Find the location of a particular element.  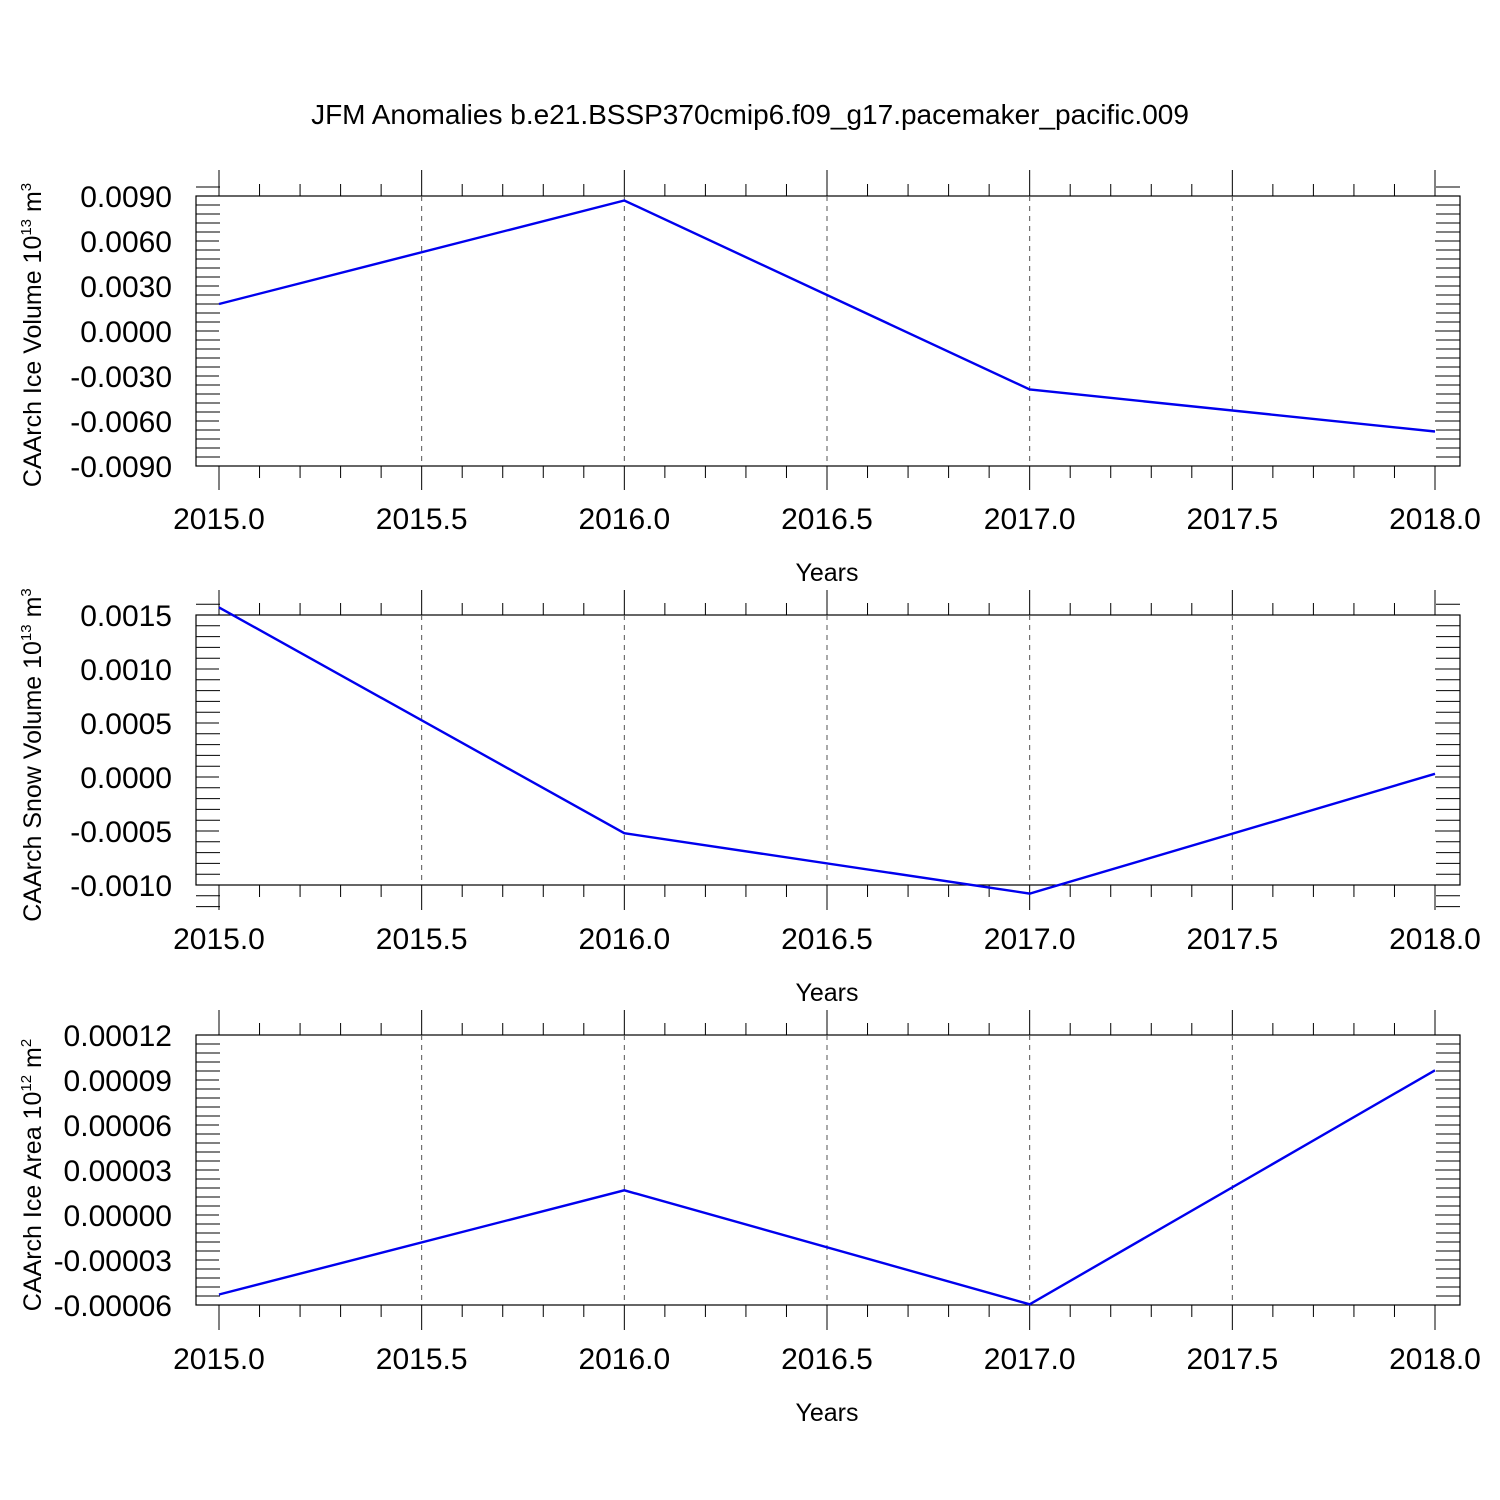

y-tick-label: -0.0030 is located at coordinates (121, 377).